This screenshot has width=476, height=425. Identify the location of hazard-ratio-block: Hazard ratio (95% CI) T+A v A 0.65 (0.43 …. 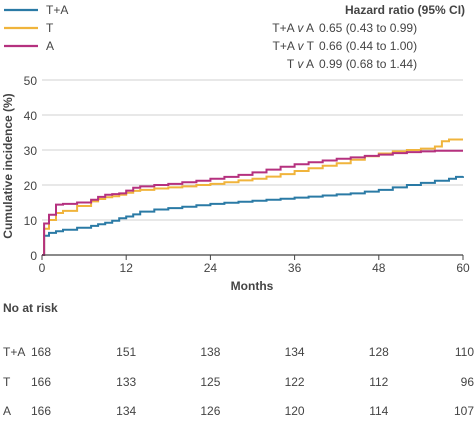
(368, 37).